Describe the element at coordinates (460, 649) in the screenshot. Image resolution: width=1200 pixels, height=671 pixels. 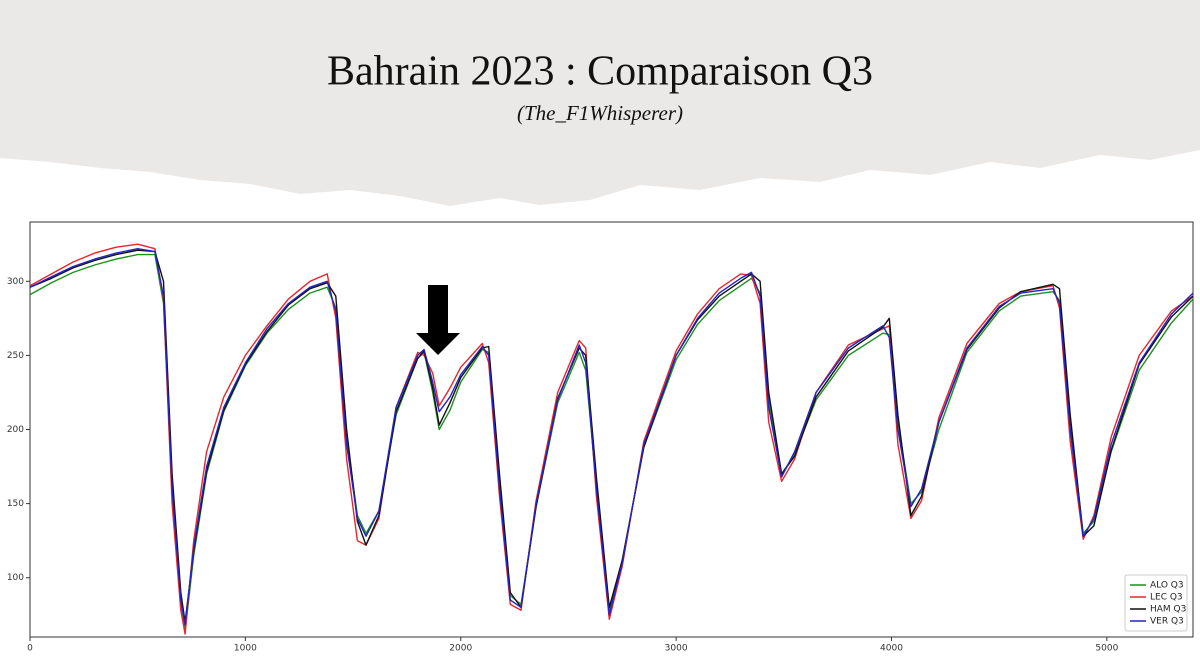
I see `x-tick-label: 2000` at that location.